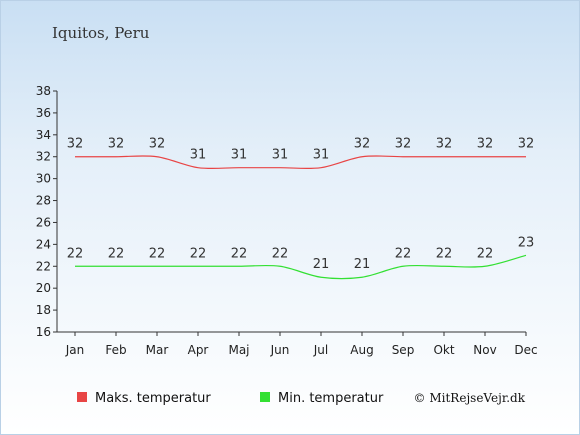  What do you see at coordinates (43, 113) in the screenshot?
I see `y-tick-label: 36` at bounding box center [43, 113].